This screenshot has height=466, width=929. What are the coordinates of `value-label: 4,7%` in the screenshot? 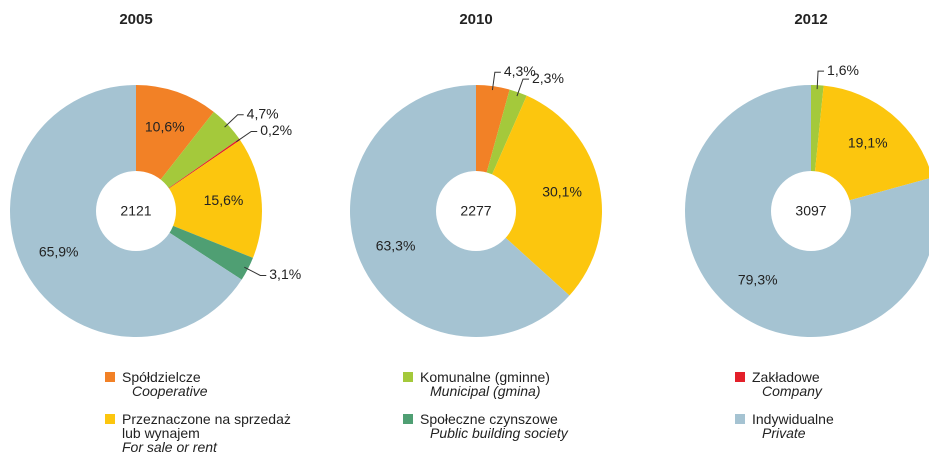 It's located at (263, 113).